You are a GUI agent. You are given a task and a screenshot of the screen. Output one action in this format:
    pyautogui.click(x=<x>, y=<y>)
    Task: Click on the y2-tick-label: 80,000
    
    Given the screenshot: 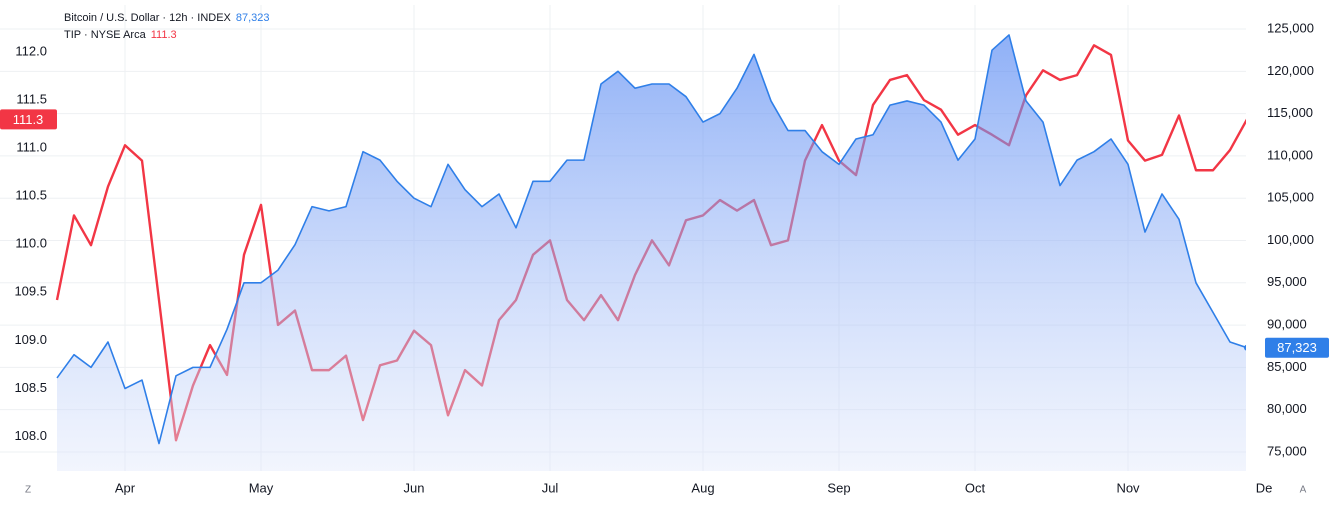 What is the action you would take?
    pyautogui.click(x=1287, y=408)
    